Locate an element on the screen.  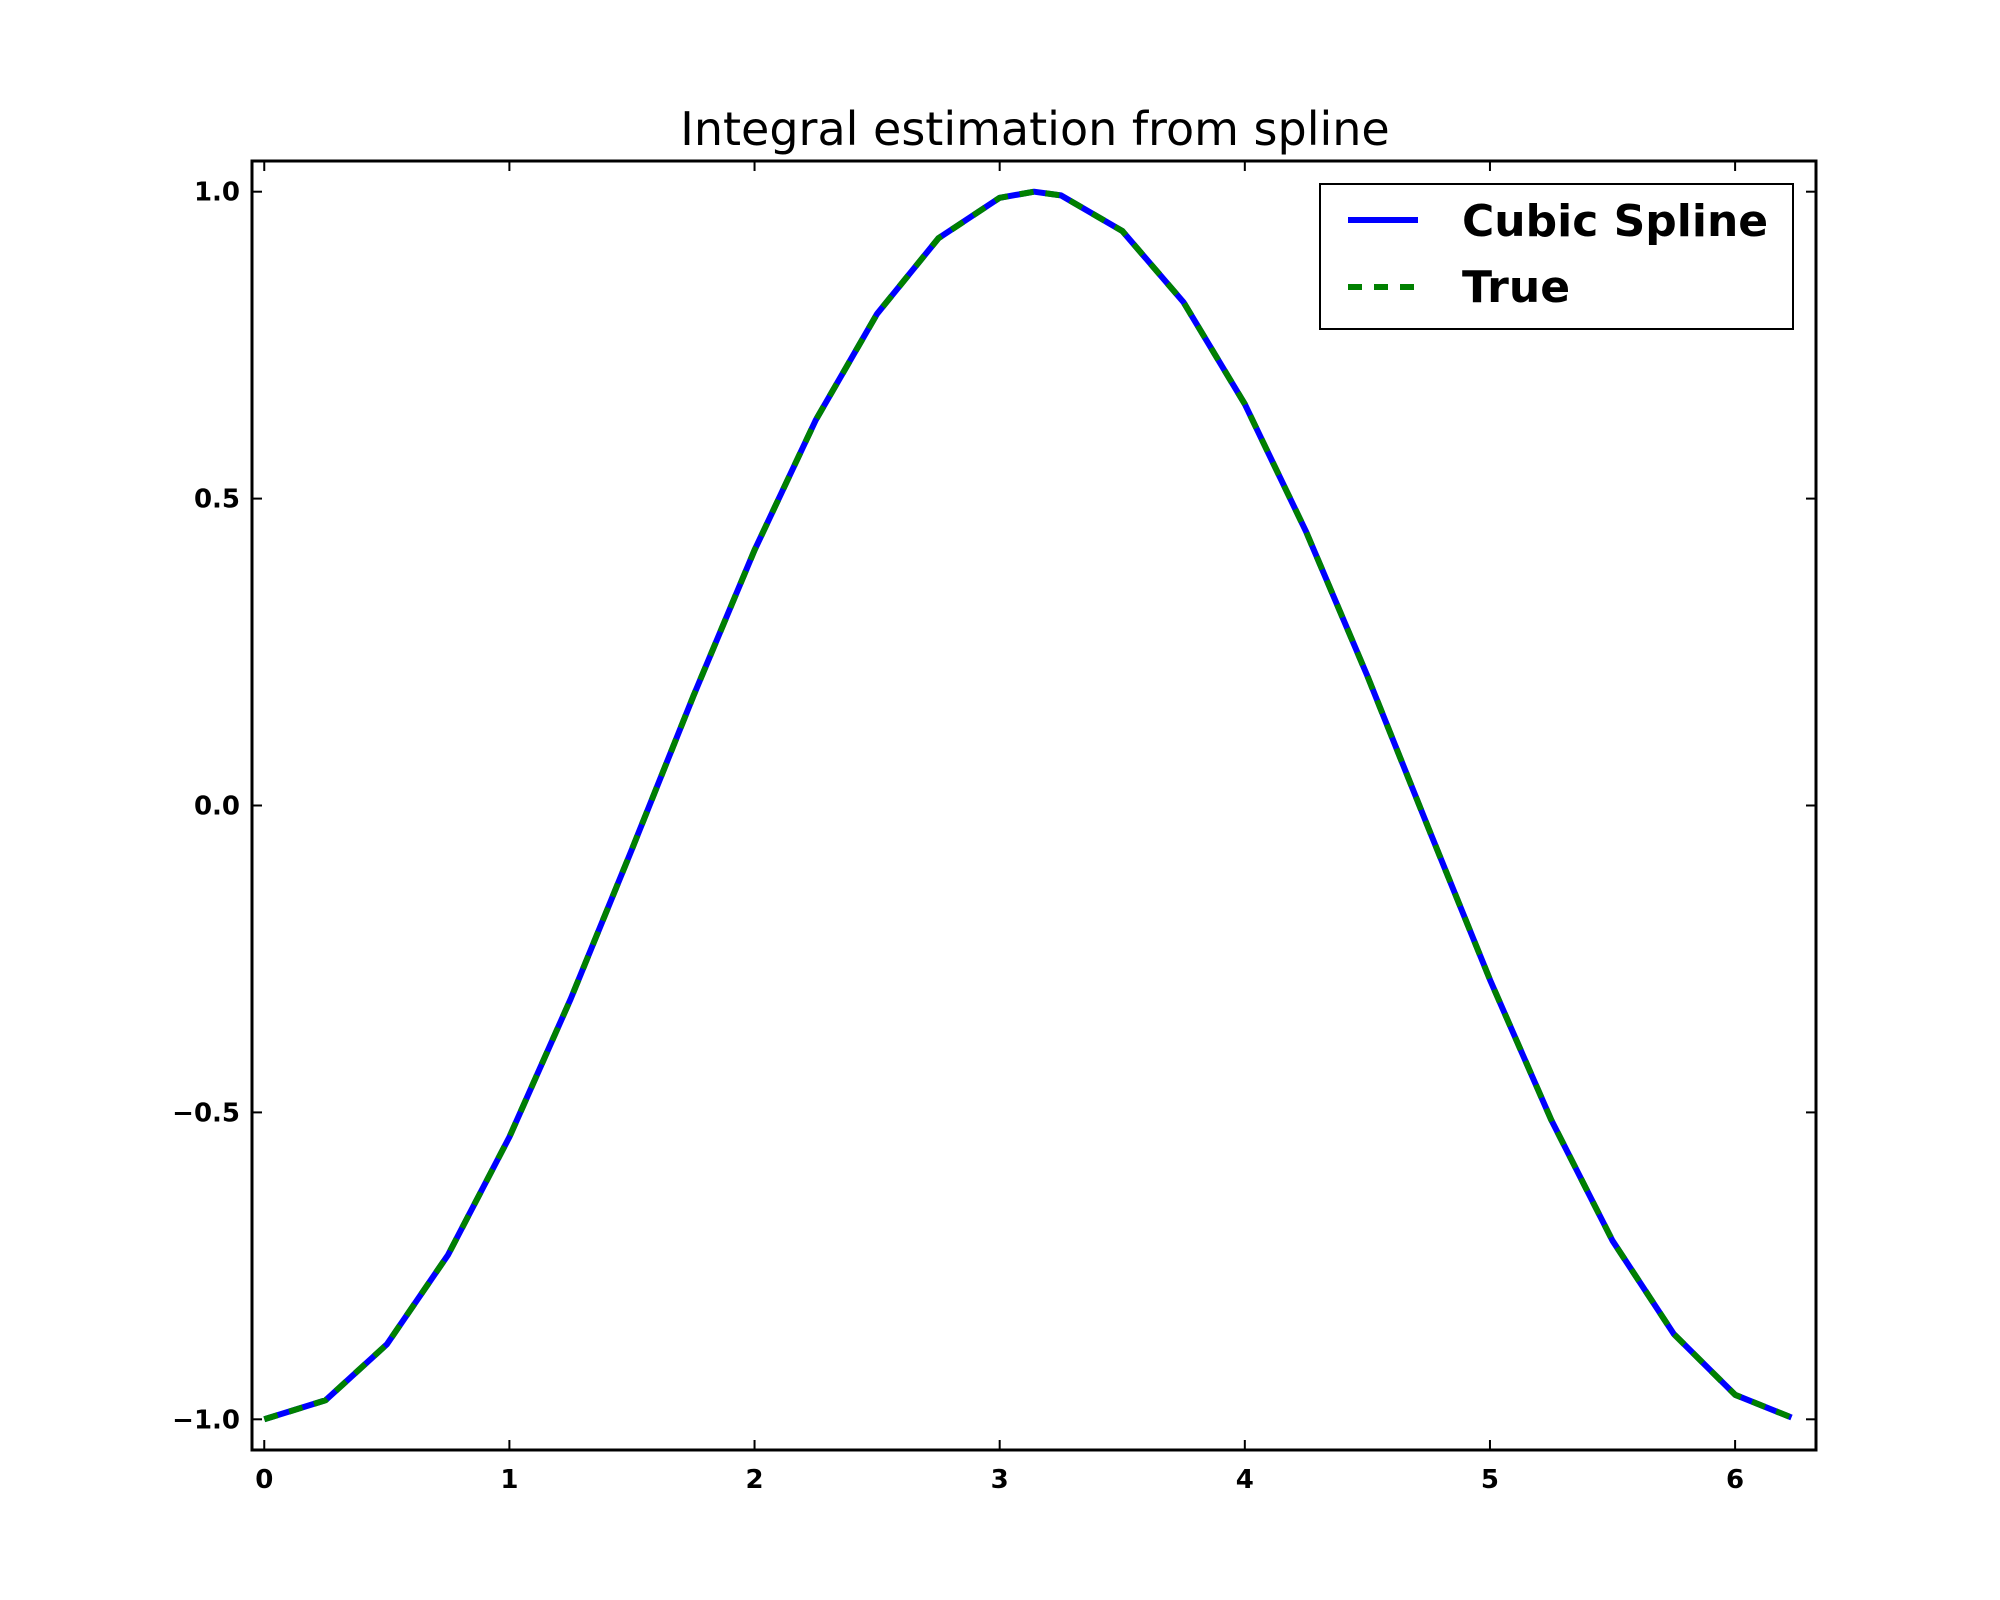
legend: Cubic Spline True is located at coordinates (1556, 256).